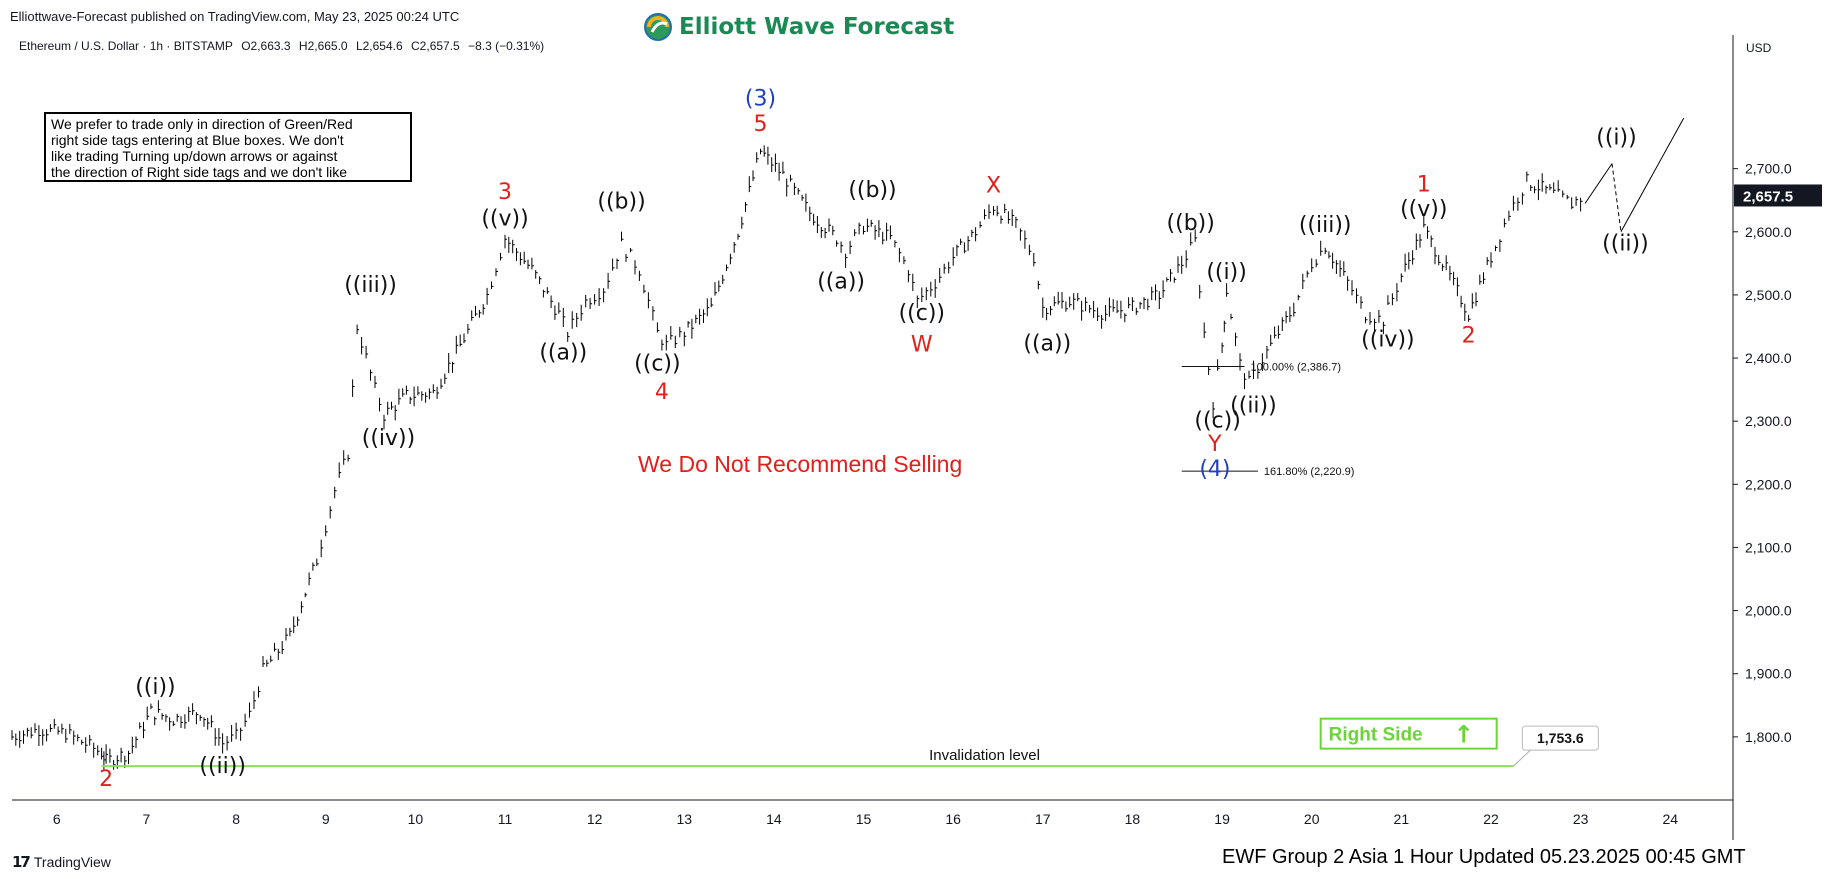  I want to click on invalidation-label: Invalidation level, so click(984, 755).